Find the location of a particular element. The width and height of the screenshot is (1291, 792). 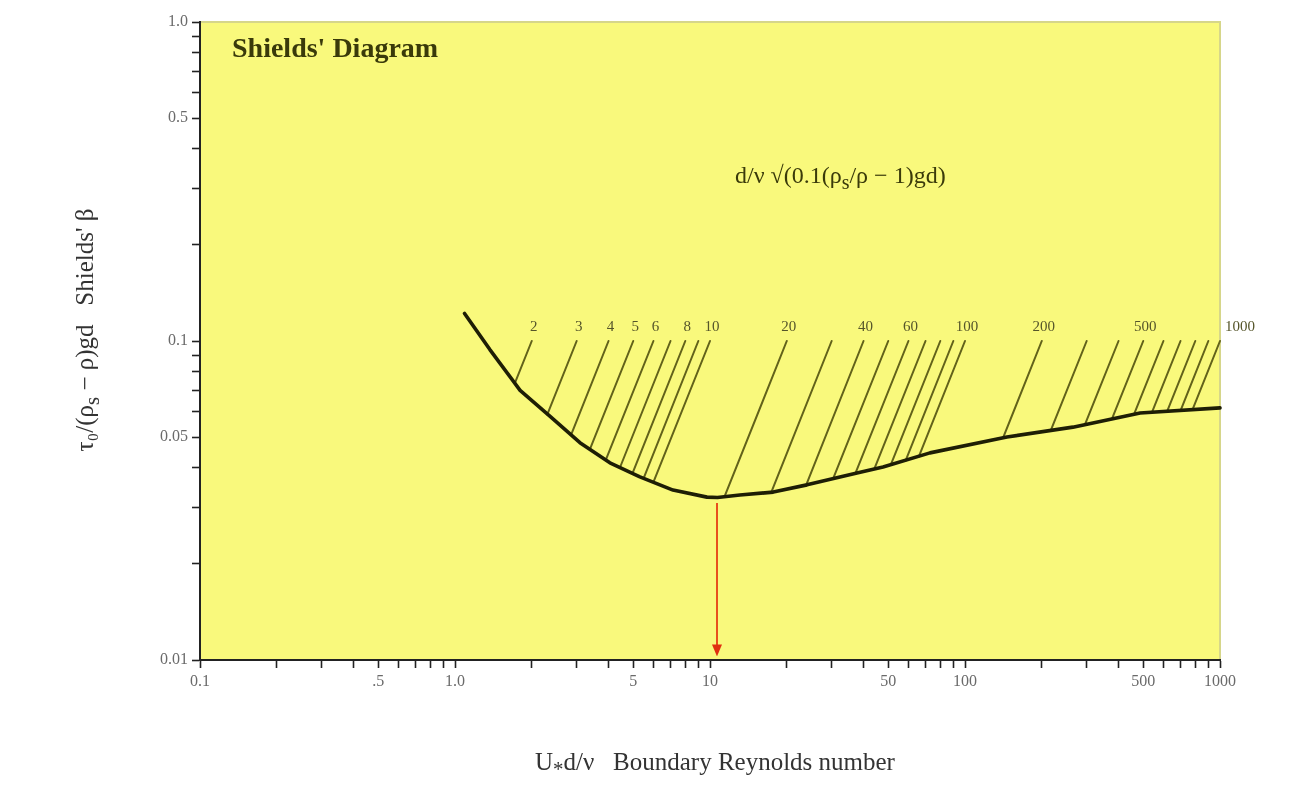

x-tick-label: 10 is located at coordinates (710, 680).